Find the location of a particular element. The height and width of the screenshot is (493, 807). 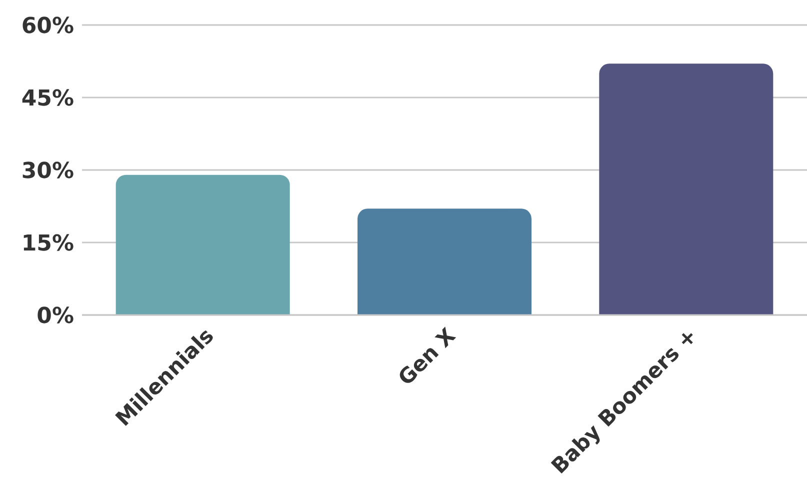

y-tick-label: 45% is located at coordinates (47, 99).